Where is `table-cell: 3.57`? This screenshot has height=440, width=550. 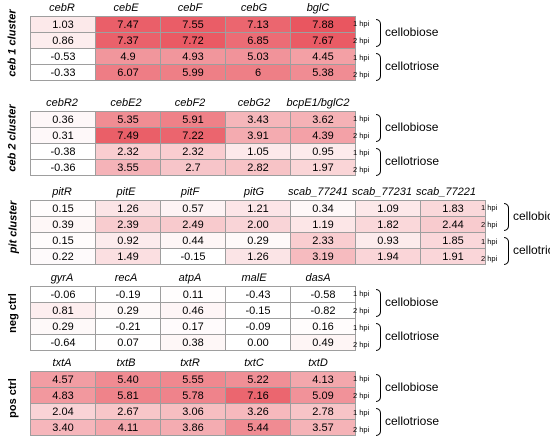 table-cell: 3.57 is located at coordinates (323, 427).